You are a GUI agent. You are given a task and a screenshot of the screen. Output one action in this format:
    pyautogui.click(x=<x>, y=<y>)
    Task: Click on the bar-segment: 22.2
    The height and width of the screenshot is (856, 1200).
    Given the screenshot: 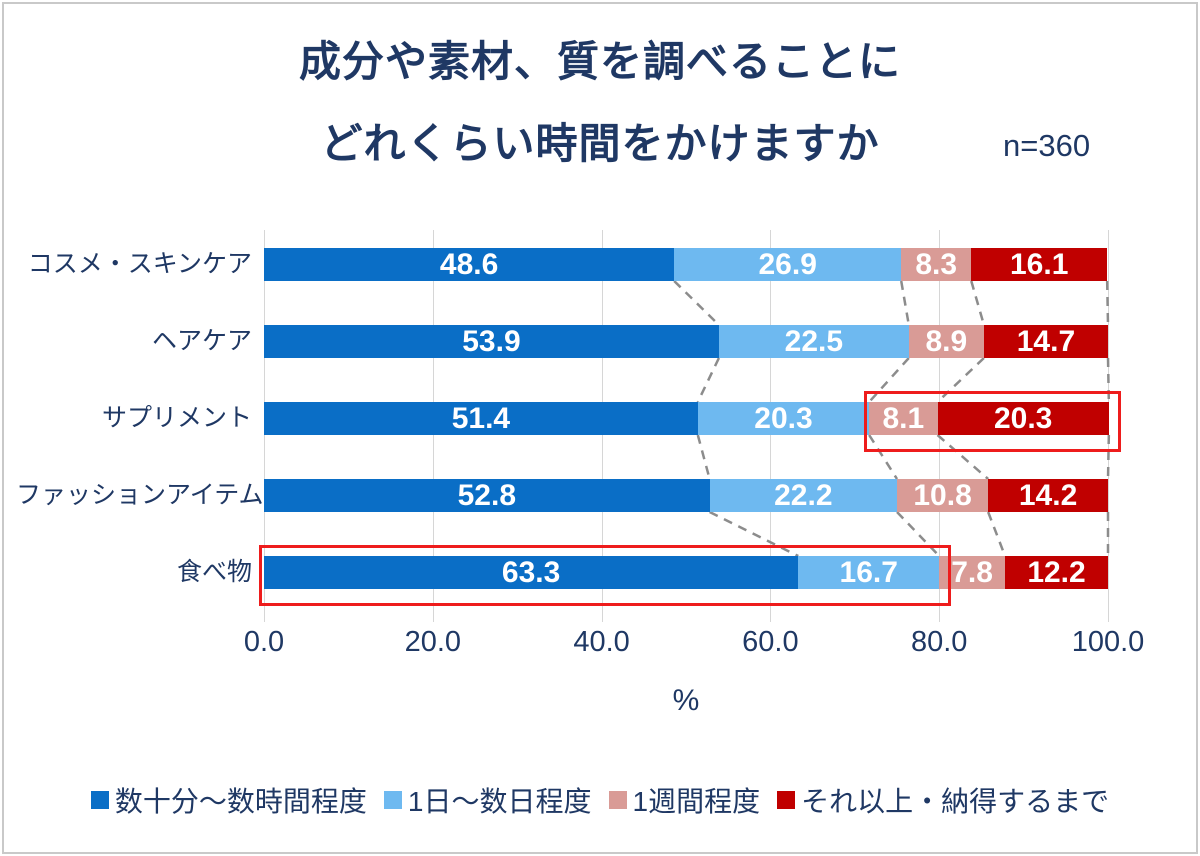 What is the action you would take?
    pyautogui.click(x=803, y=495)
    